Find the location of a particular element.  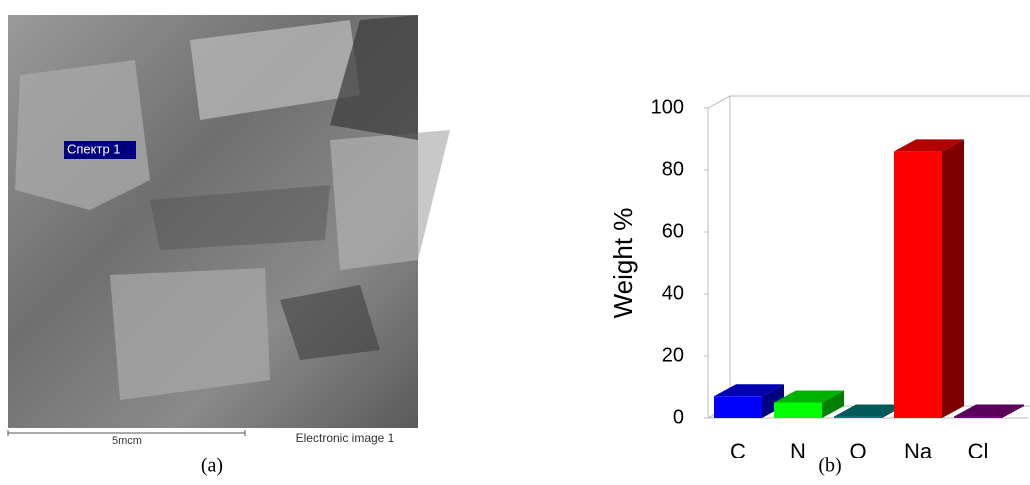

x-tick-label: Cl is located at coordinates (978, 451).